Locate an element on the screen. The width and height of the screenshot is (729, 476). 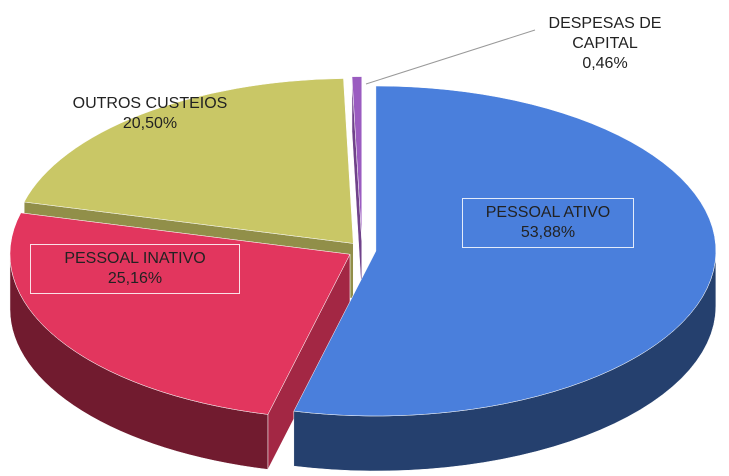
label-name: DESPESAS DE CAPITAL is located at coordinates (605, 33).